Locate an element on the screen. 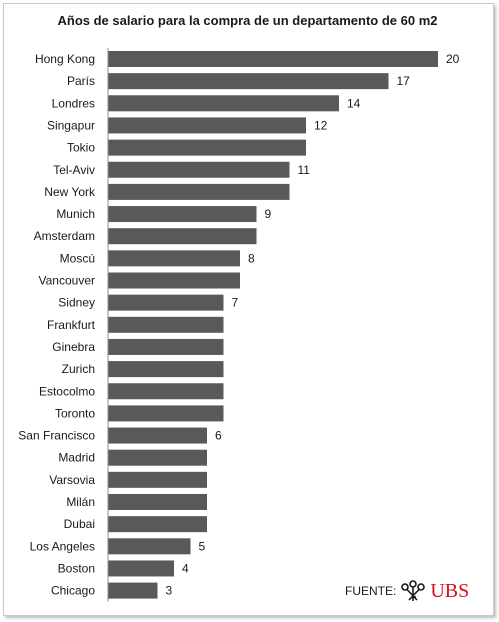 This screenshot has height=622, width=499. bar-chicago is located at coordinates (133, 590).